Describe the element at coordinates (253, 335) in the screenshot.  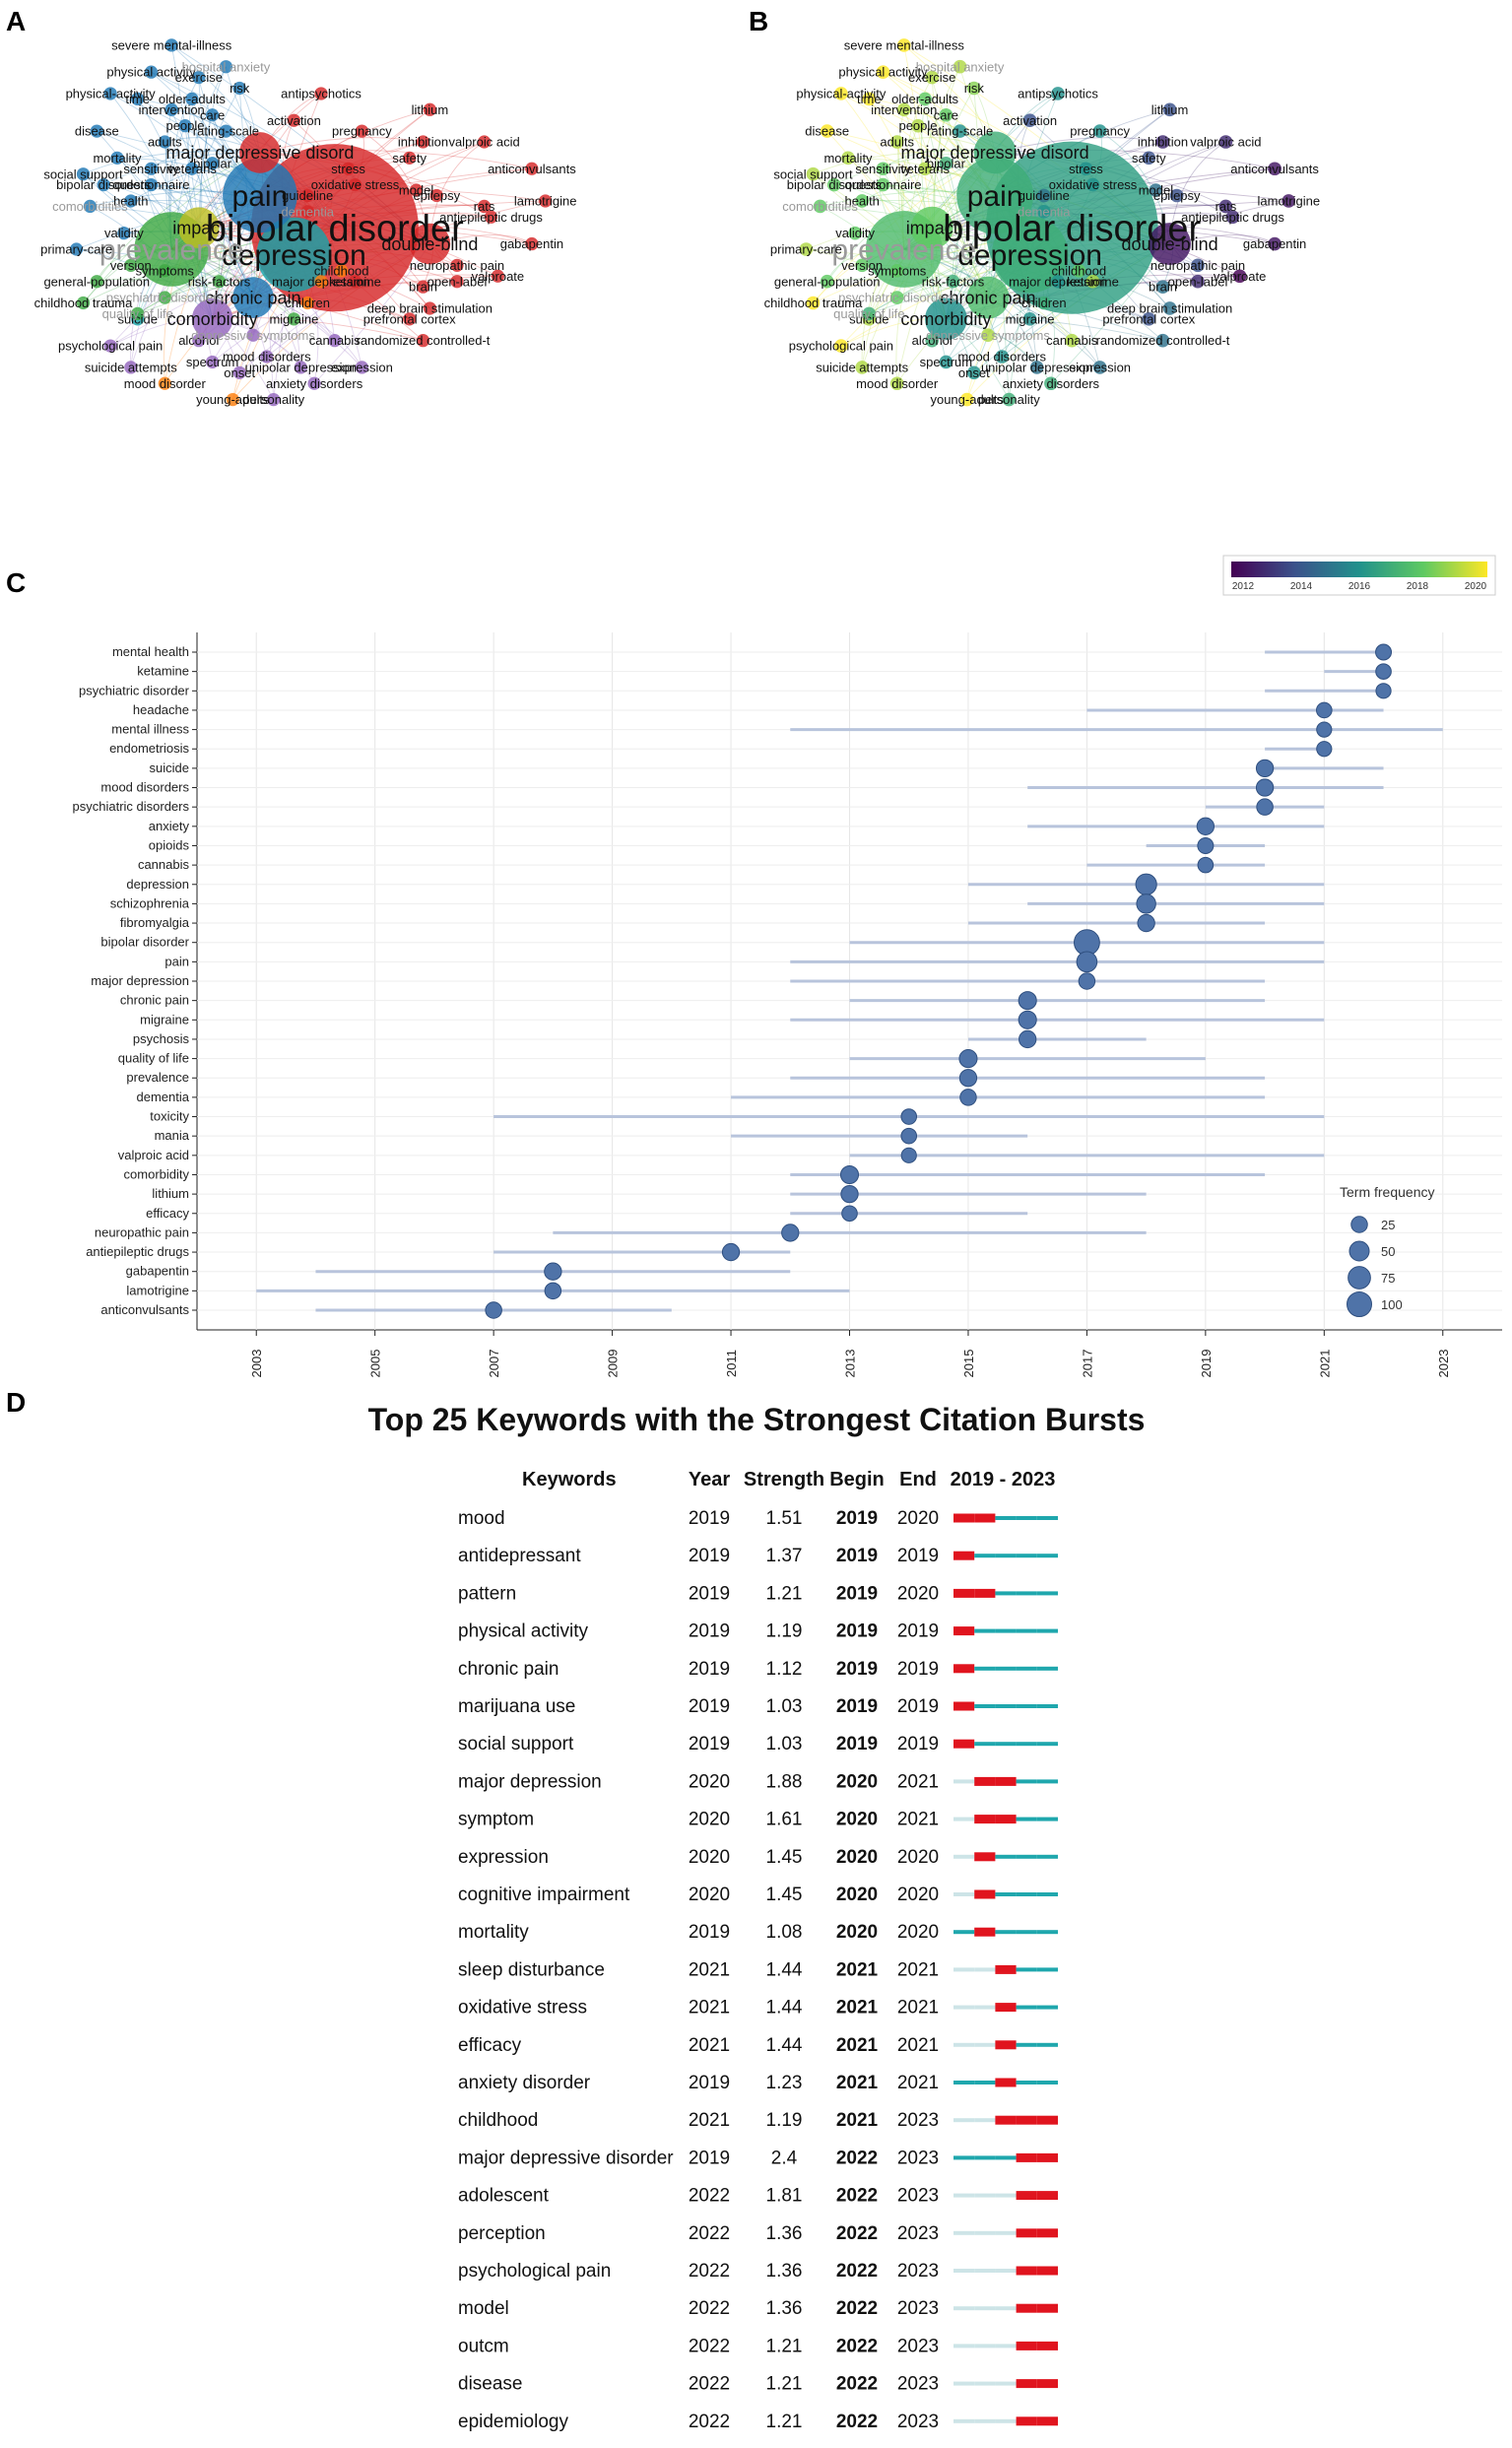
I see `net-a-label-depressive-symptoms: depressive symptoms` at that location.